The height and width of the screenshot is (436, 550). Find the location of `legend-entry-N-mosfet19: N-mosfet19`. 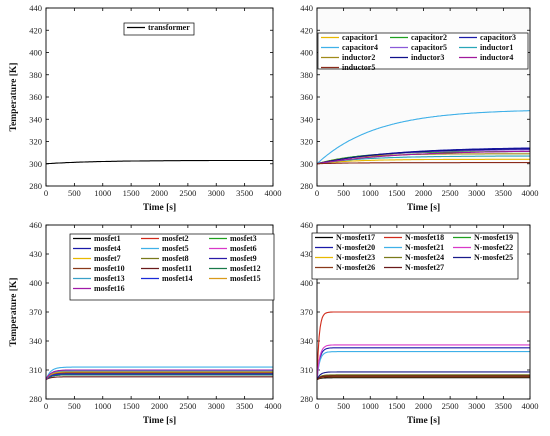

legend-entry-N-mosfet19: N-mosfet19 is located at coordinates (493, 237).